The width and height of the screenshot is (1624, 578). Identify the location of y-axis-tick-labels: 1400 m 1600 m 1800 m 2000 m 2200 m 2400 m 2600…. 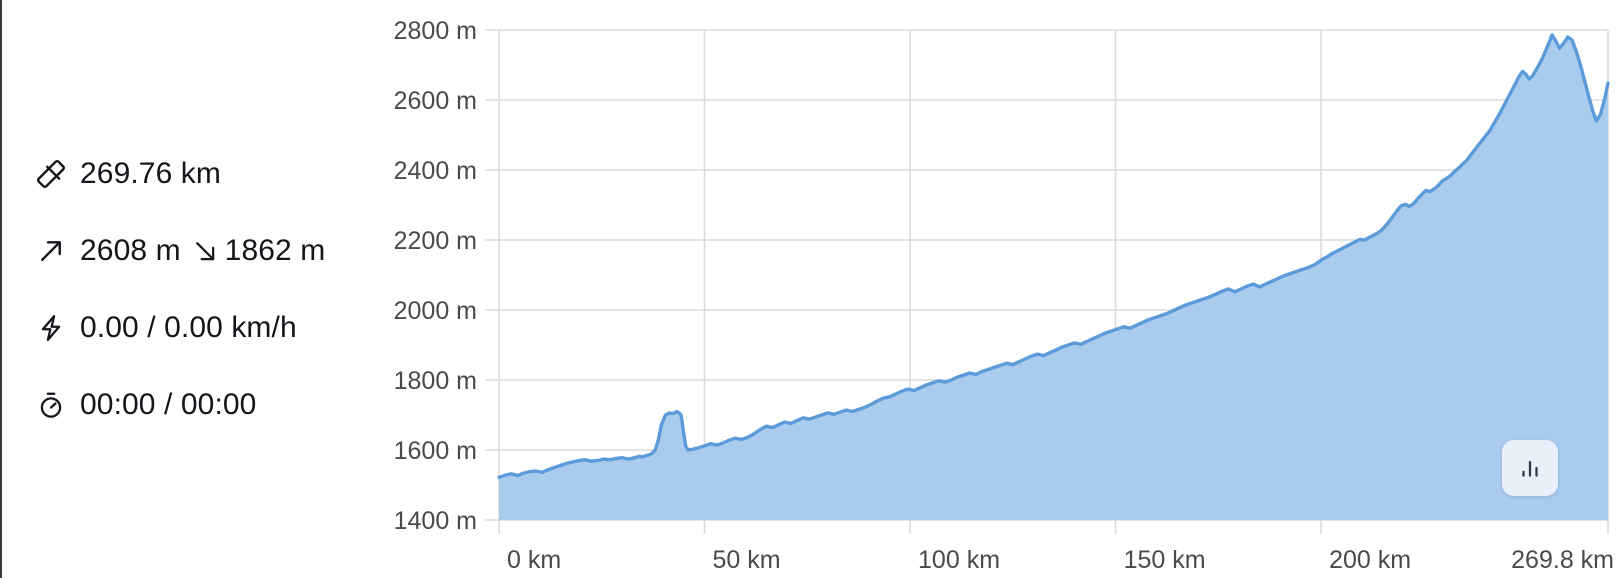
(435, 276).